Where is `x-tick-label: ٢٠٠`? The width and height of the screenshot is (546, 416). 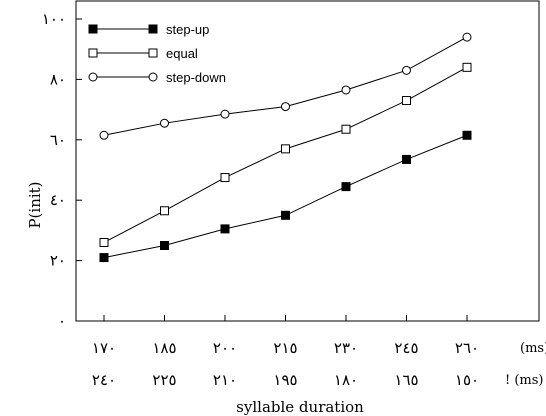
x-tick-label: ٢٠٠ is located at coordinates (225, 348).